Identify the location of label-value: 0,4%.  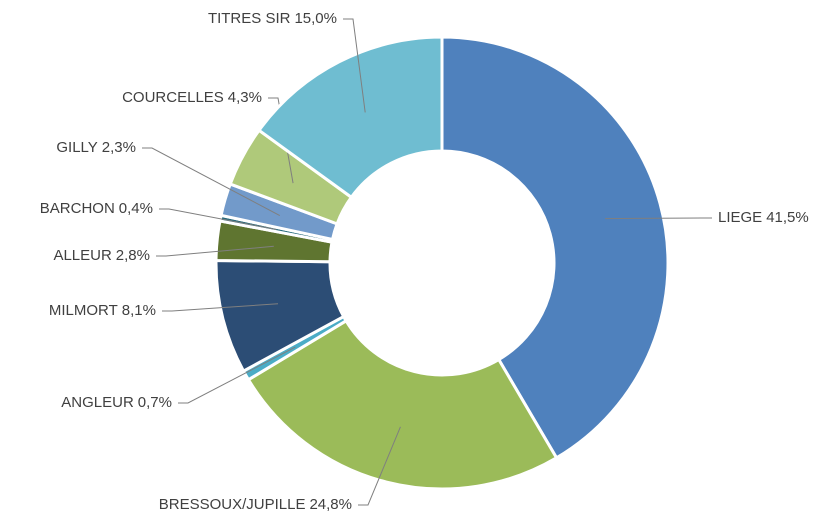
(136, 208).